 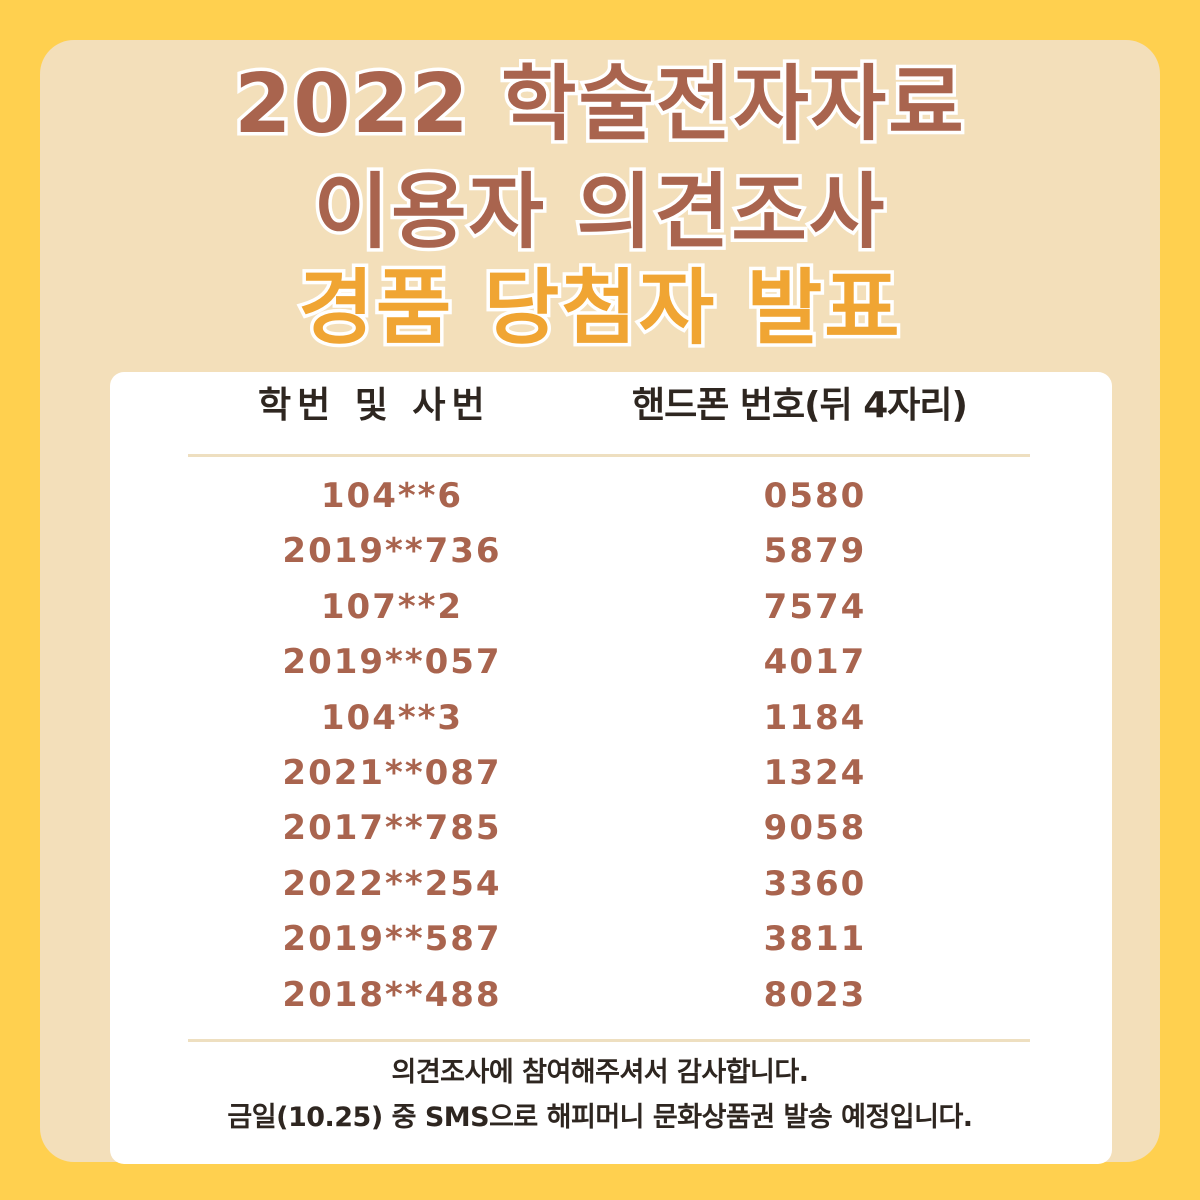 What do you see at coordinates (600, 667) in the screenshot?
I see `table-row: 2019**057 4017` at bounding box center [600, 667].